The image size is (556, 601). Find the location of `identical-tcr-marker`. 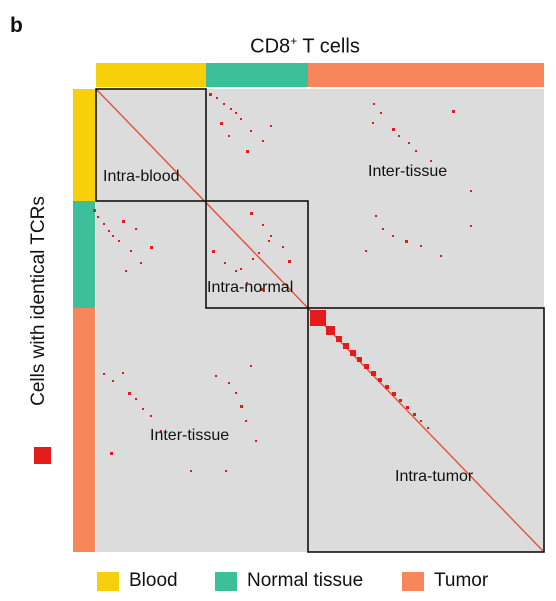

identical-tcr-marker is located at coordinates (42, 455).